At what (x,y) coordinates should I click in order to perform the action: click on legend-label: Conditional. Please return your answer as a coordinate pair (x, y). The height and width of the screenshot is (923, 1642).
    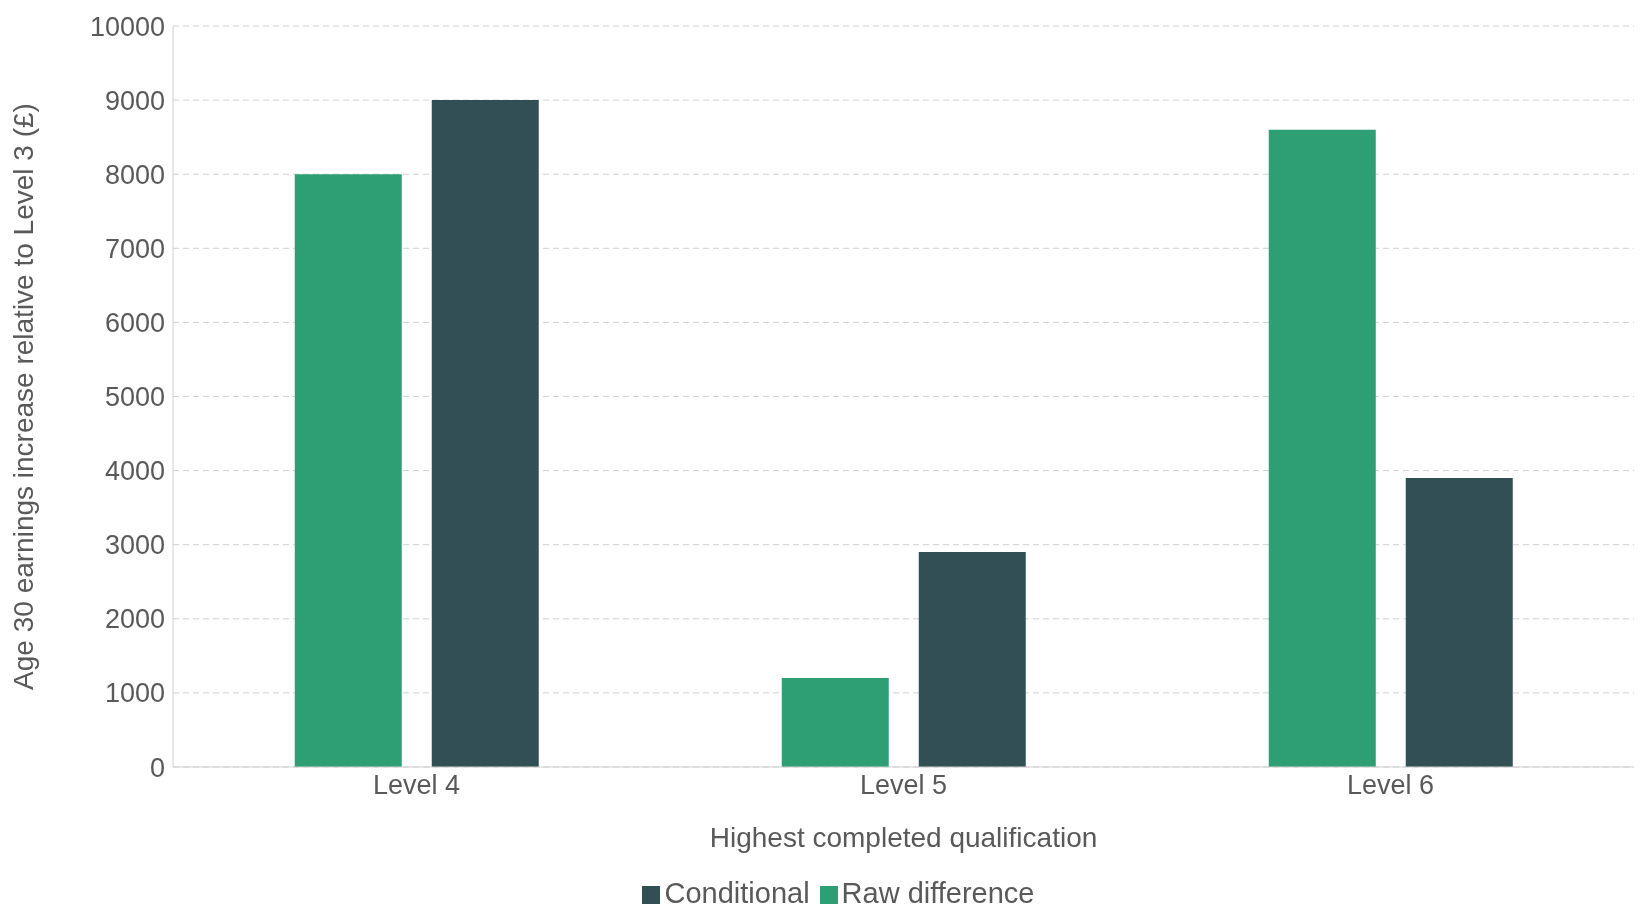
    Looking at the image, I should click on (737, 893).